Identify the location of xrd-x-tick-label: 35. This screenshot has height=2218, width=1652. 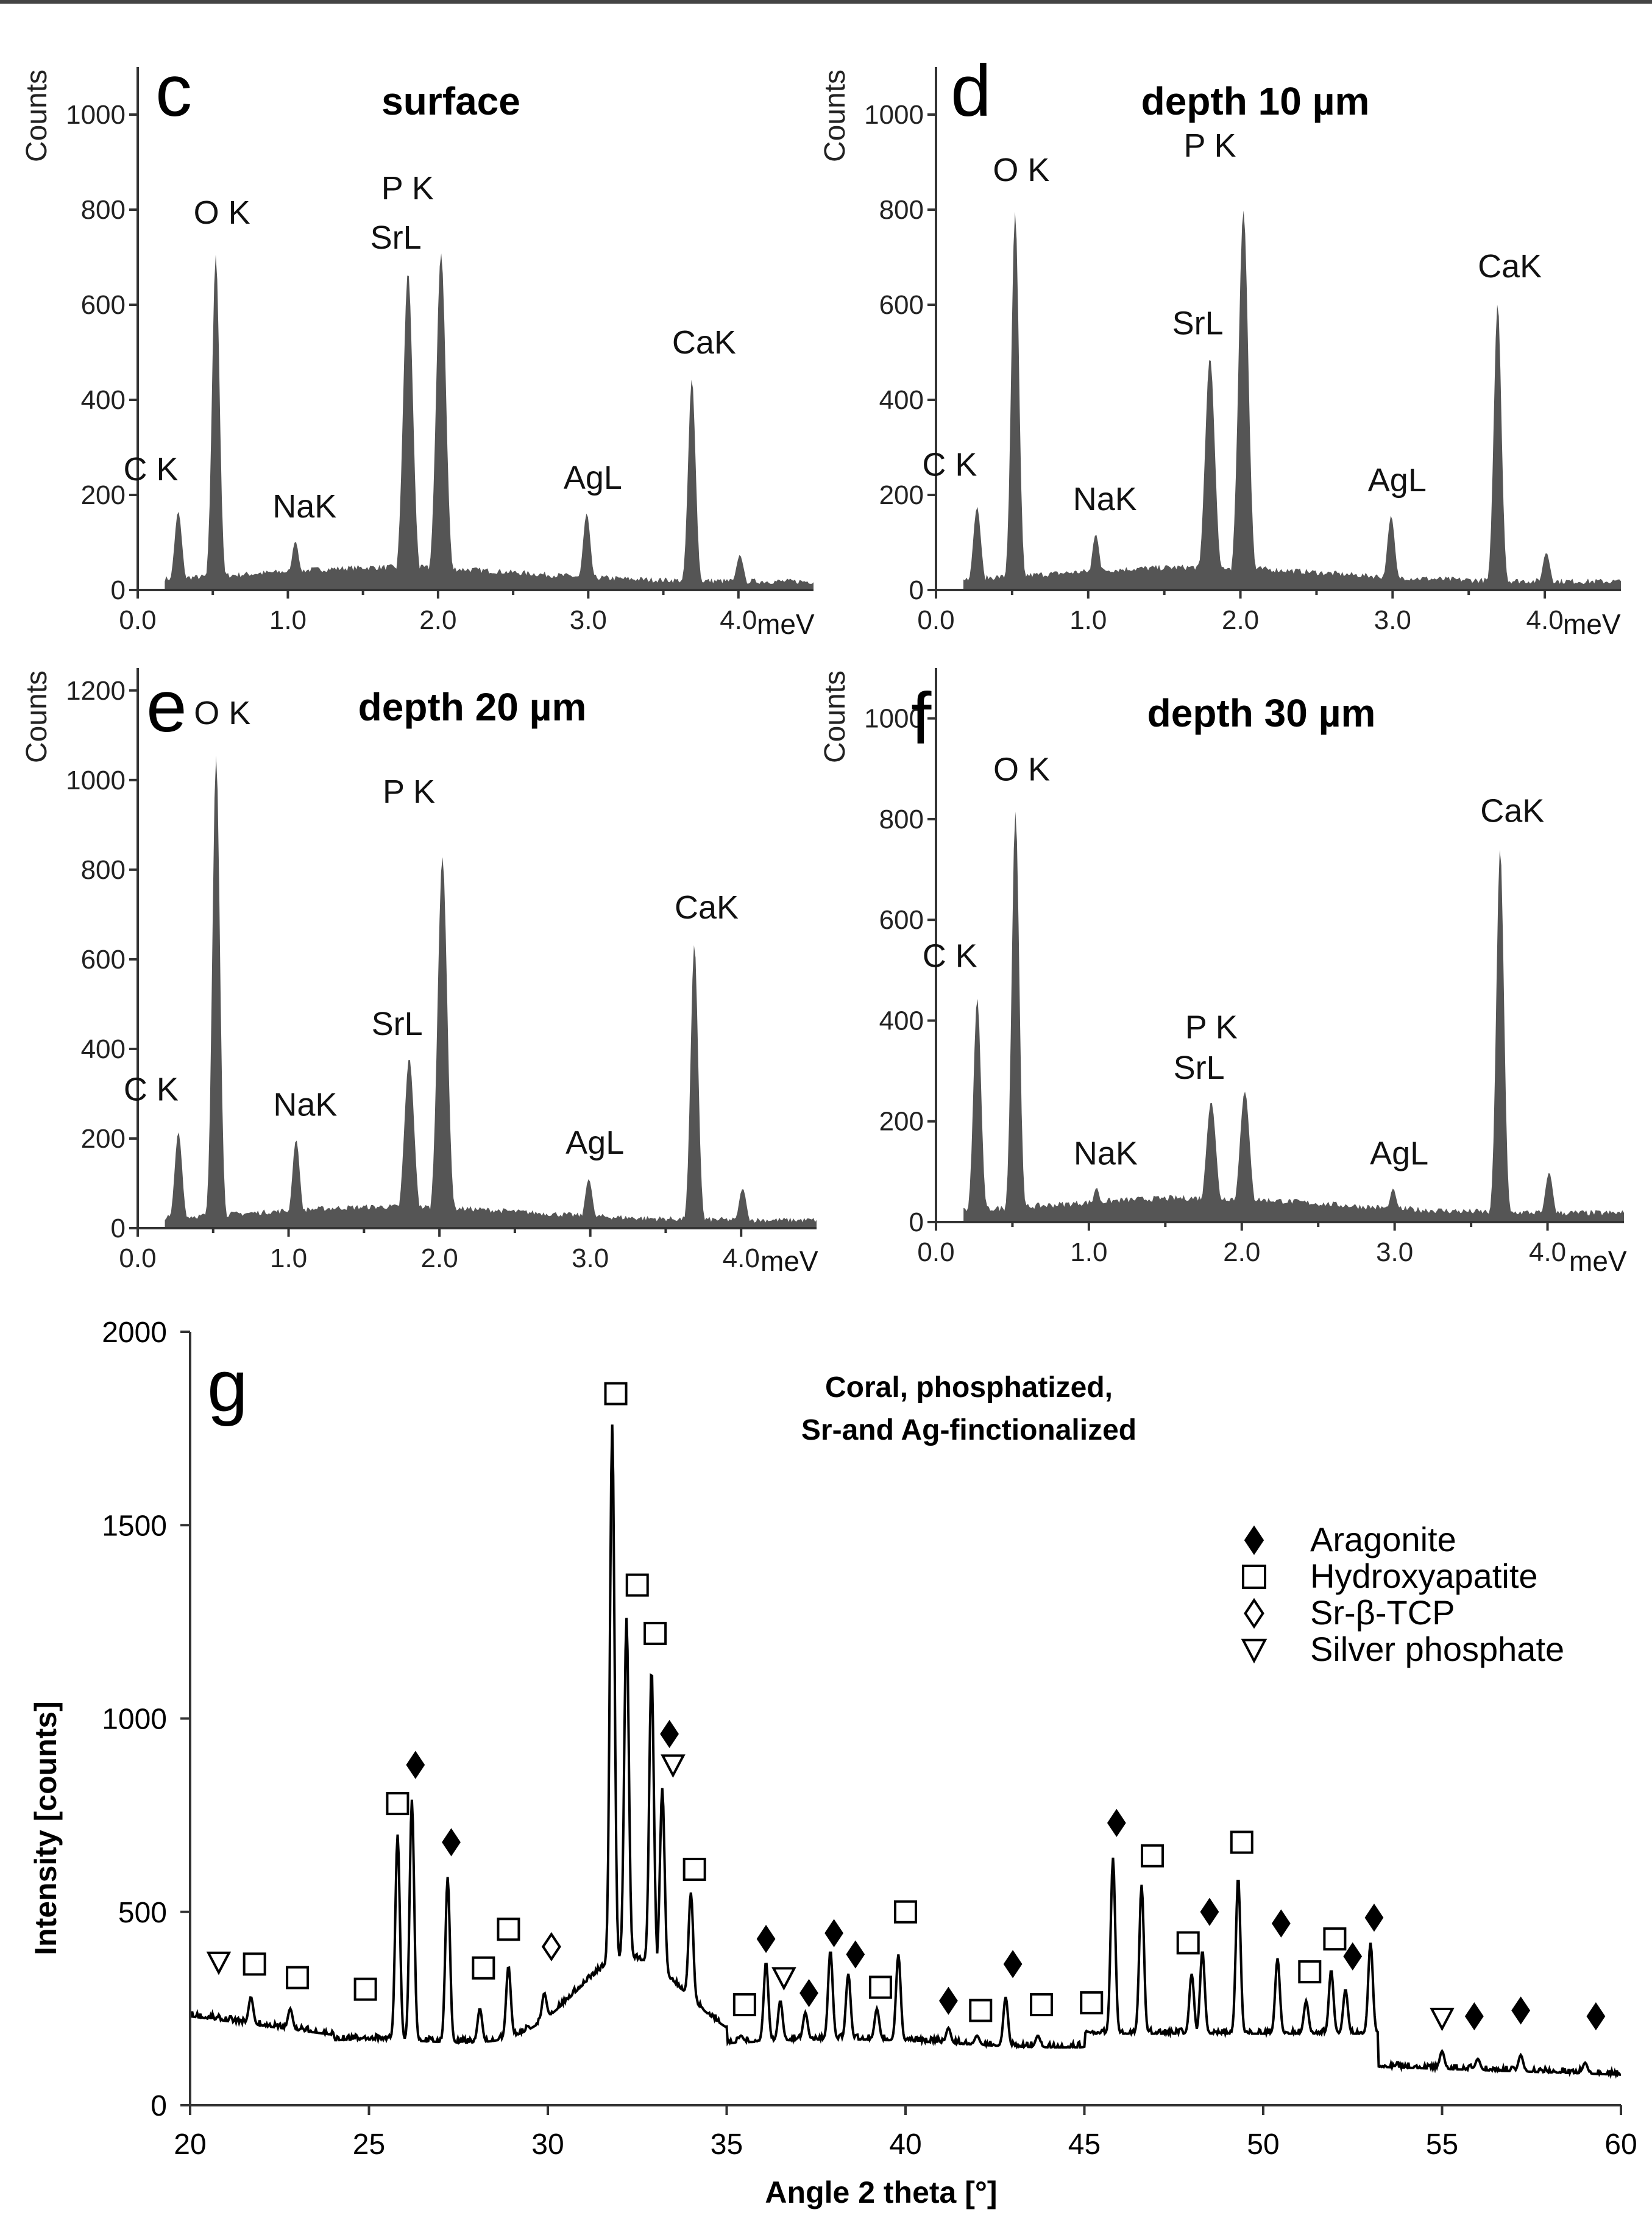
(727, 2144).